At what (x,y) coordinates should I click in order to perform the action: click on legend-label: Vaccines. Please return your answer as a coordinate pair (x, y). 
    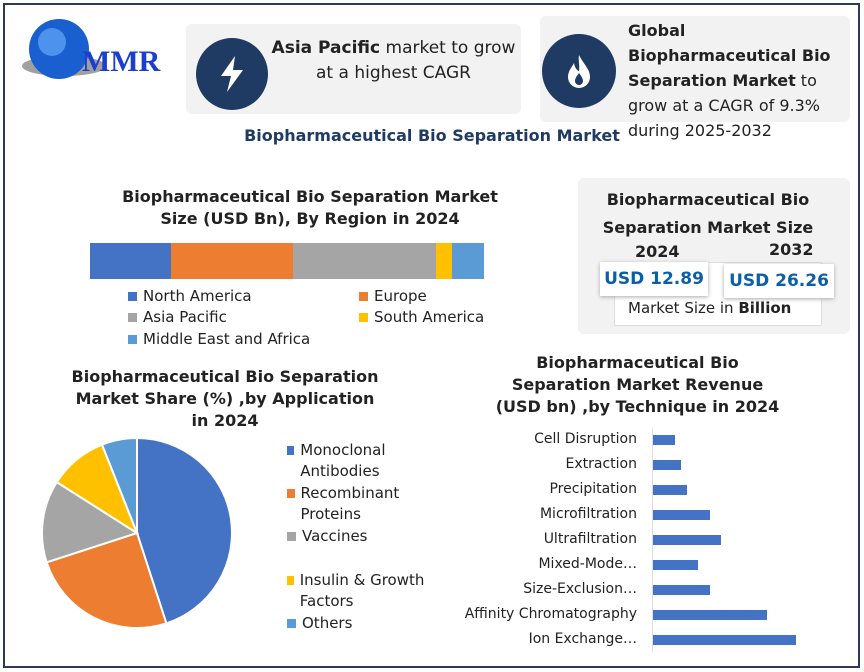
    Looking at the image, I should click on (335, 536).